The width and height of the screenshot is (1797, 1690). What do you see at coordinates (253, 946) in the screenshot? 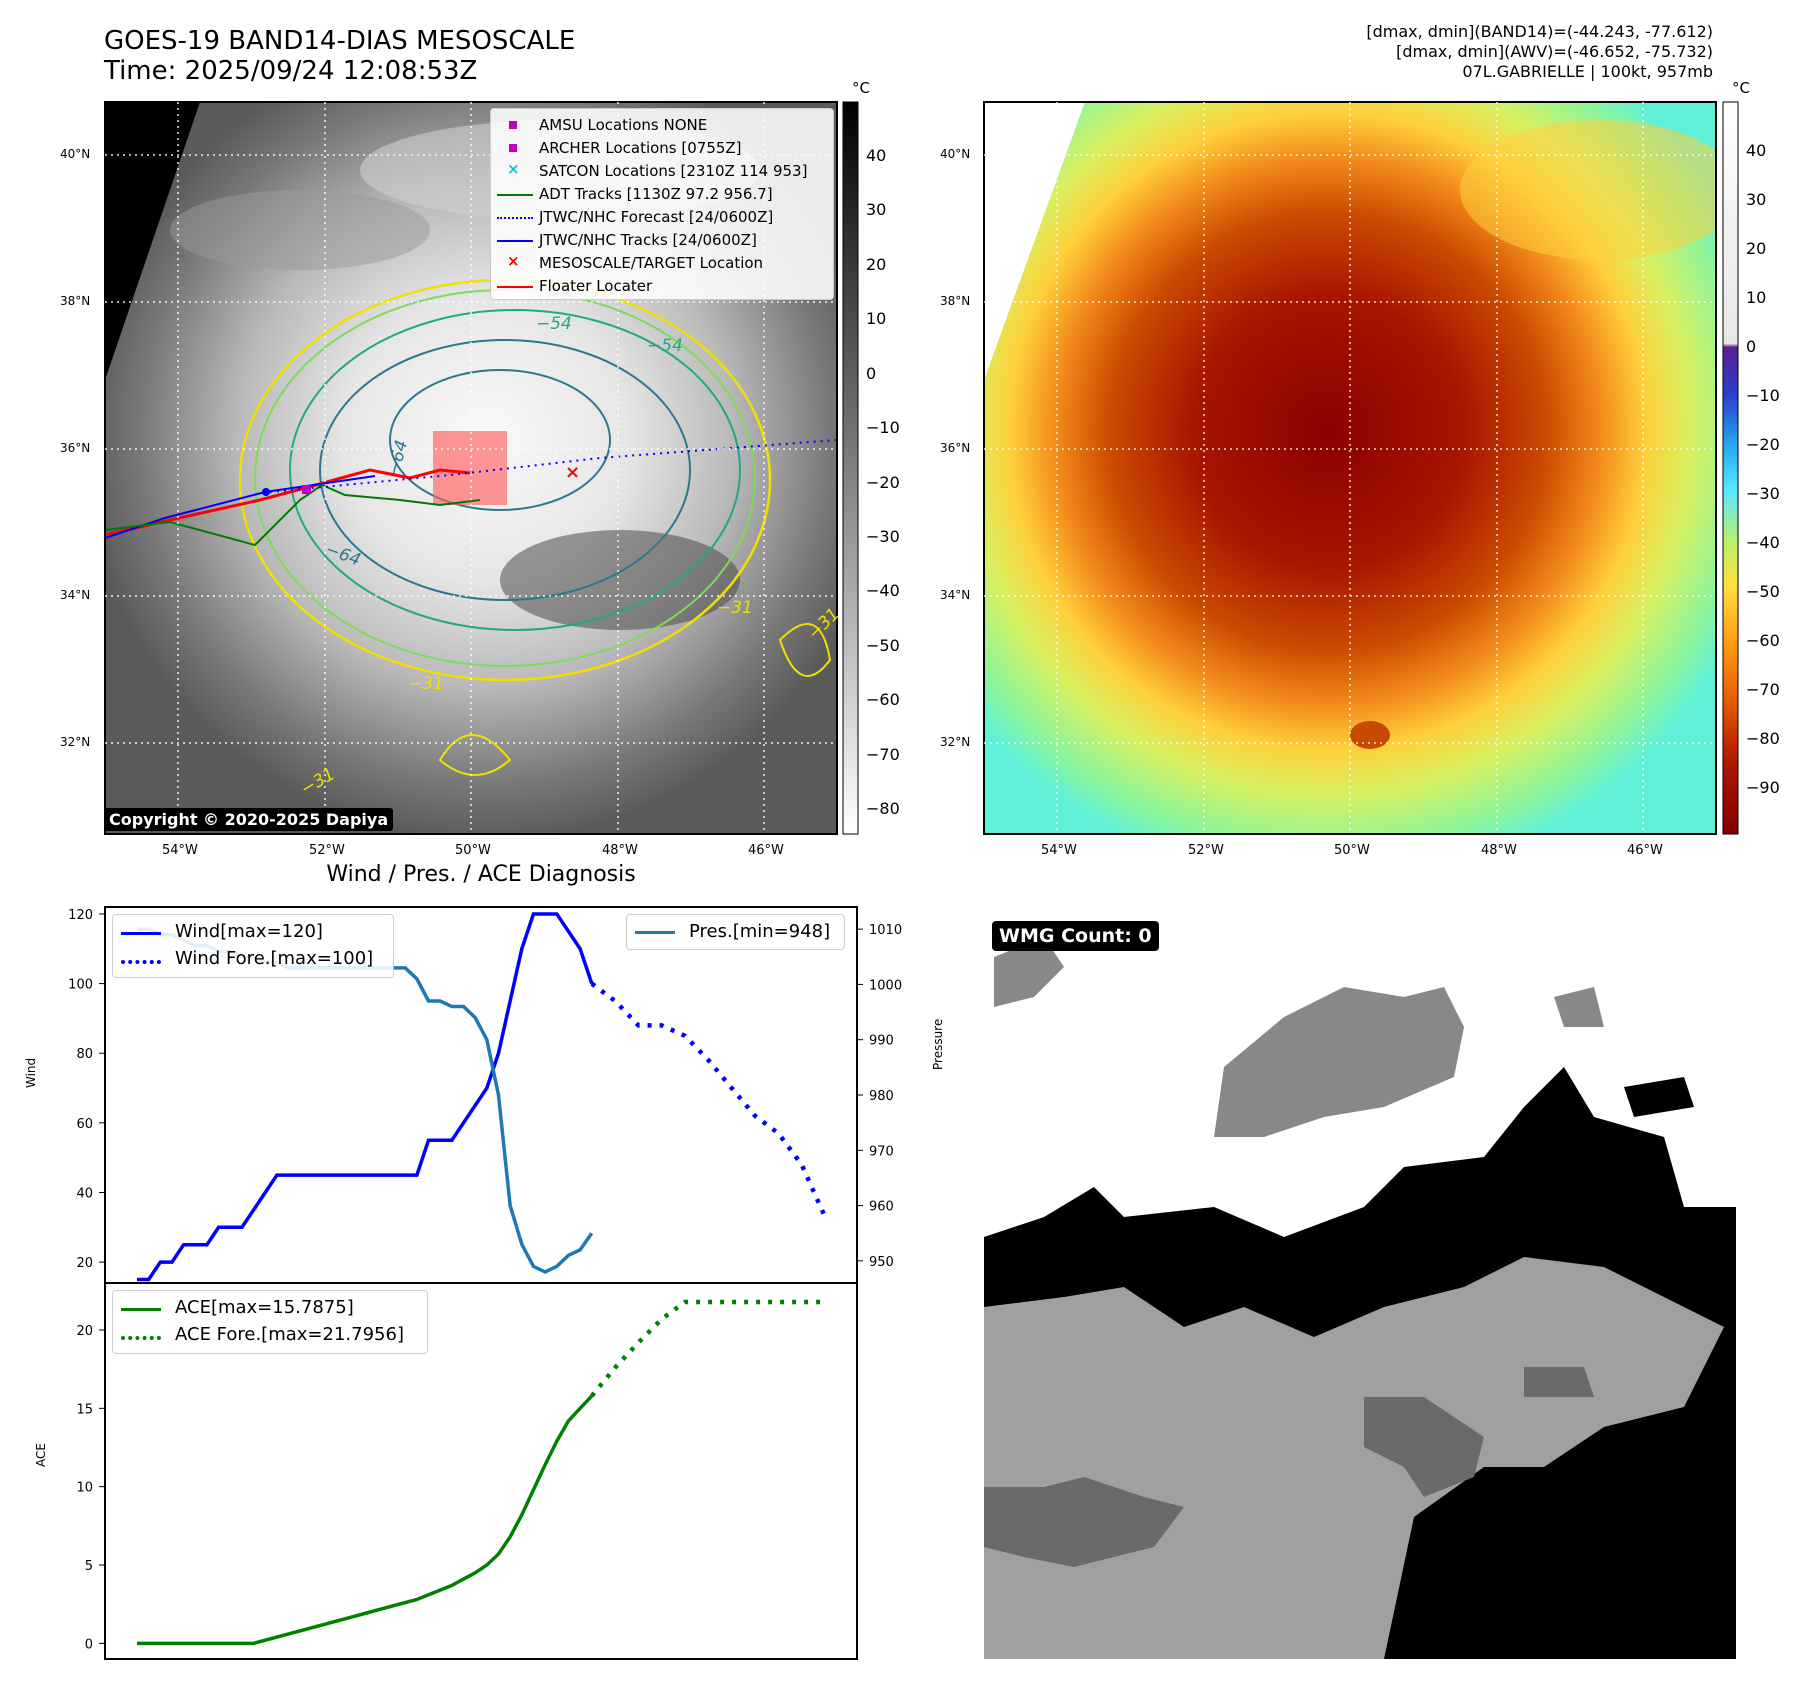
I see `wind-legend: Wind[max=120] Wind Fore.[max=100]` at bounding box center [253, 946].